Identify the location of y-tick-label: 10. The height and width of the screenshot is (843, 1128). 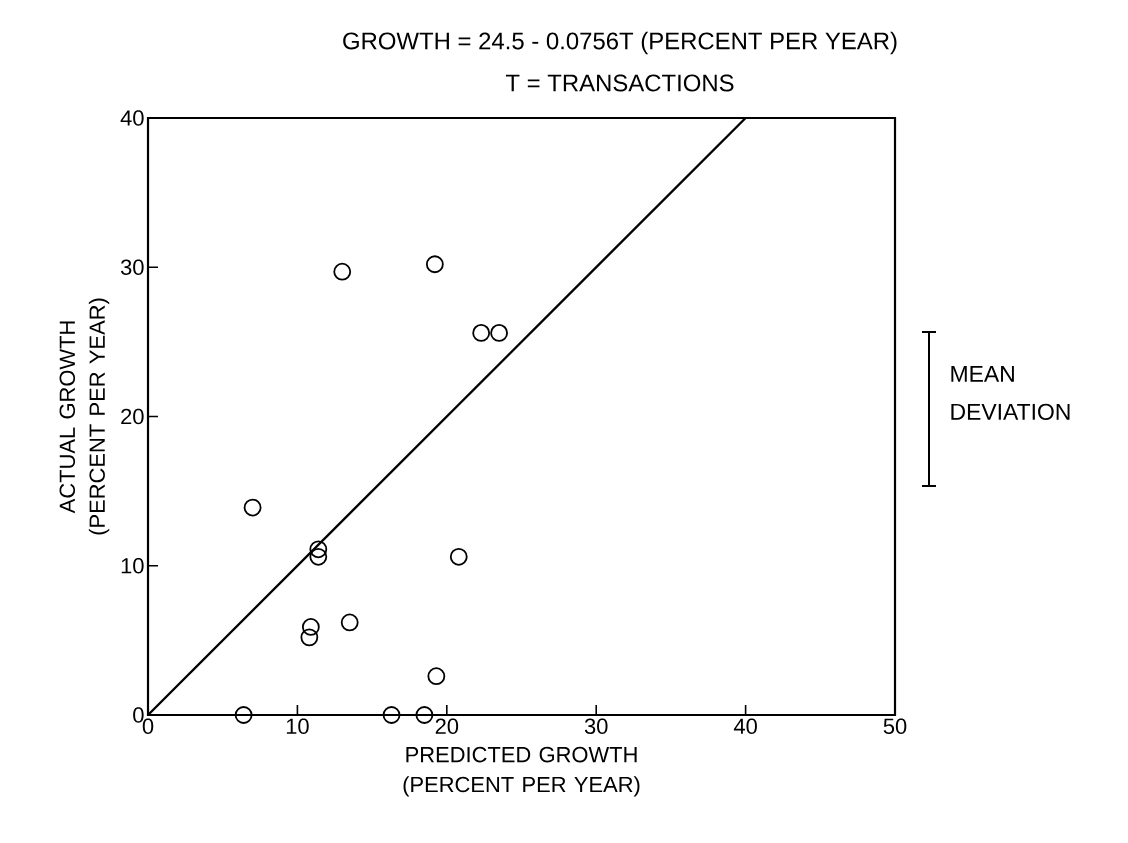
(132, 565).